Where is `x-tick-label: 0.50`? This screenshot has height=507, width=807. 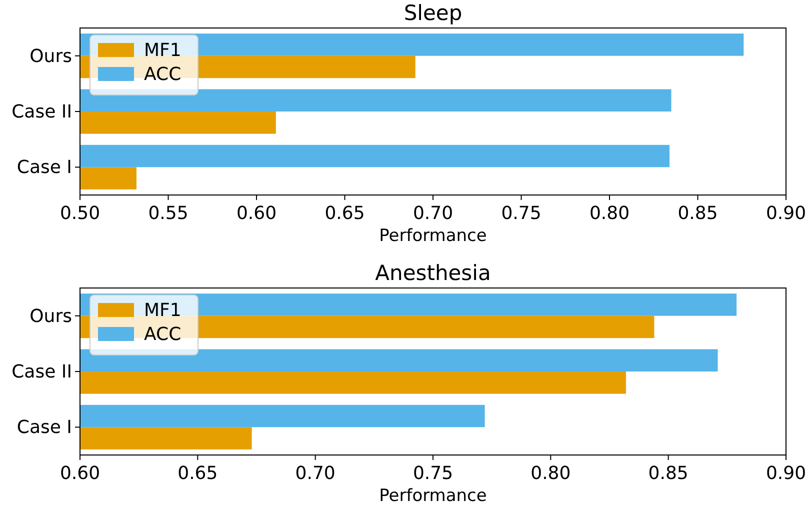 x-tick-label: 0.50 is located at coordinates (80, 213).